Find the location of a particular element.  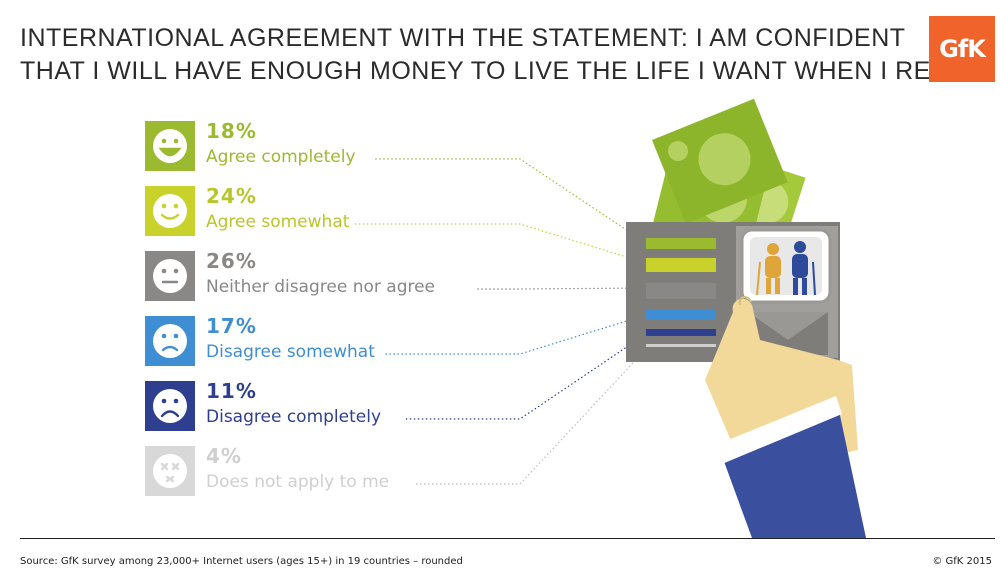

laugh-face-icon is located at coordinates (170, 146).